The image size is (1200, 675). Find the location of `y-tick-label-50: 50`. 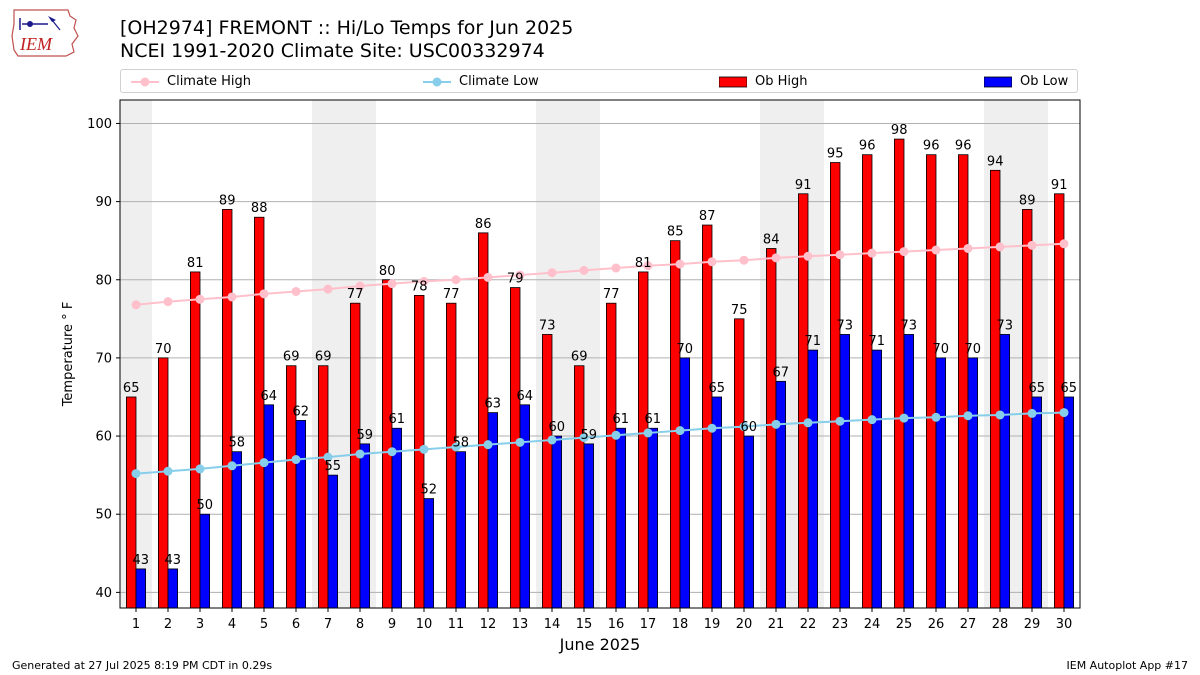

y-tick-label-50: 50 is located at coordinates (103, 515).